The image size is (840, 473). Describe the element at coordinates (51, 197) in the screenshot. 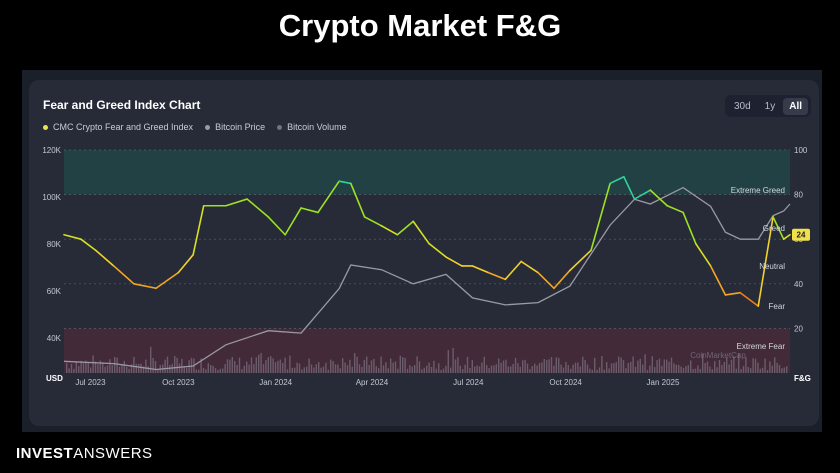

I see `left-tick-label: 100K` at that location.